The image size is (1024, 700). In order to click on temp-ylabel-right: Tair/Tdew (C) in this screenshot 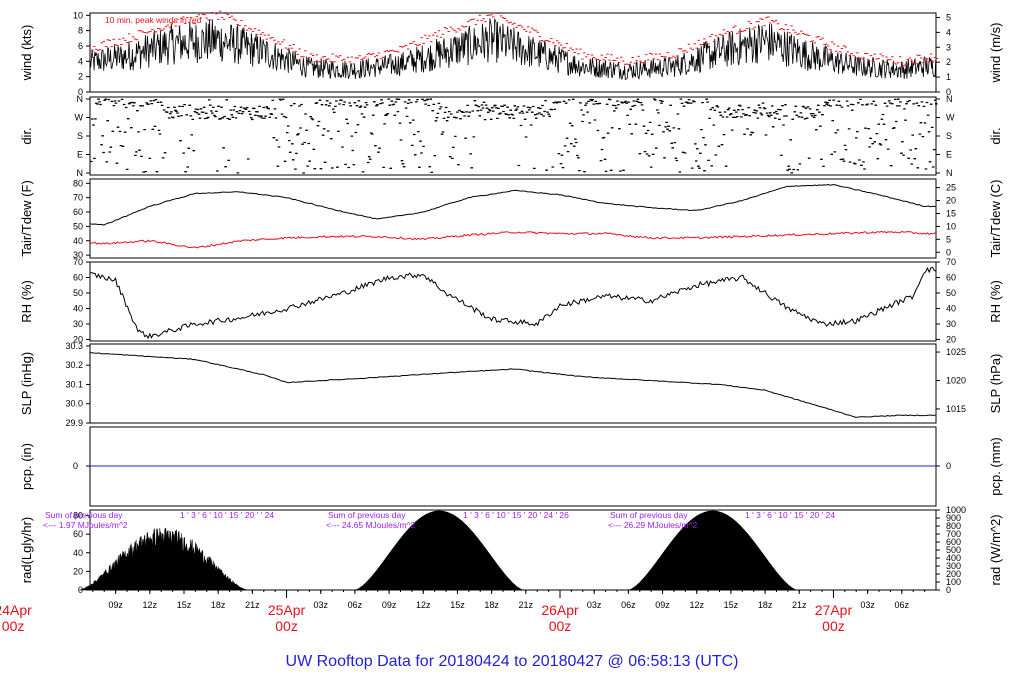, I will do `click(995, 218)`.